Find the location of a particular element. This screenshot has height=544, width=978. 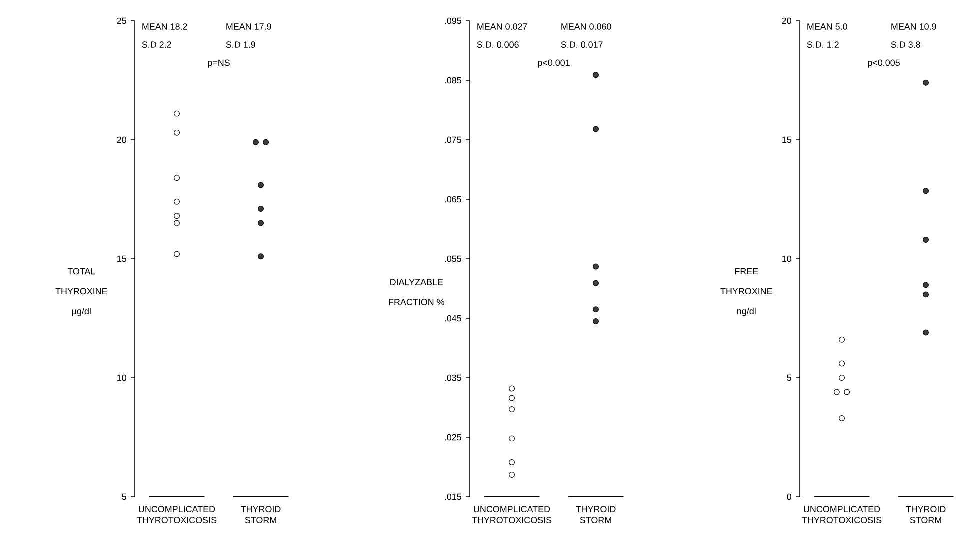

y-tick-label: .055 is located at coordinates (453, 259).